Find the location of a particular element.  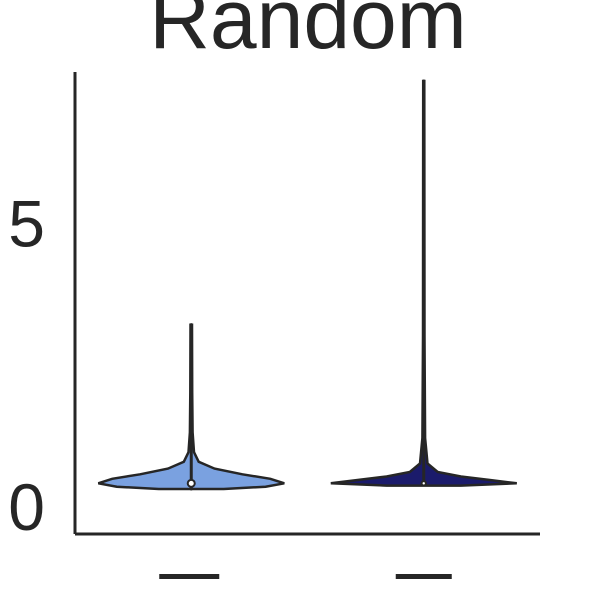

chart-title: Random is located at coordinates (308, 33).